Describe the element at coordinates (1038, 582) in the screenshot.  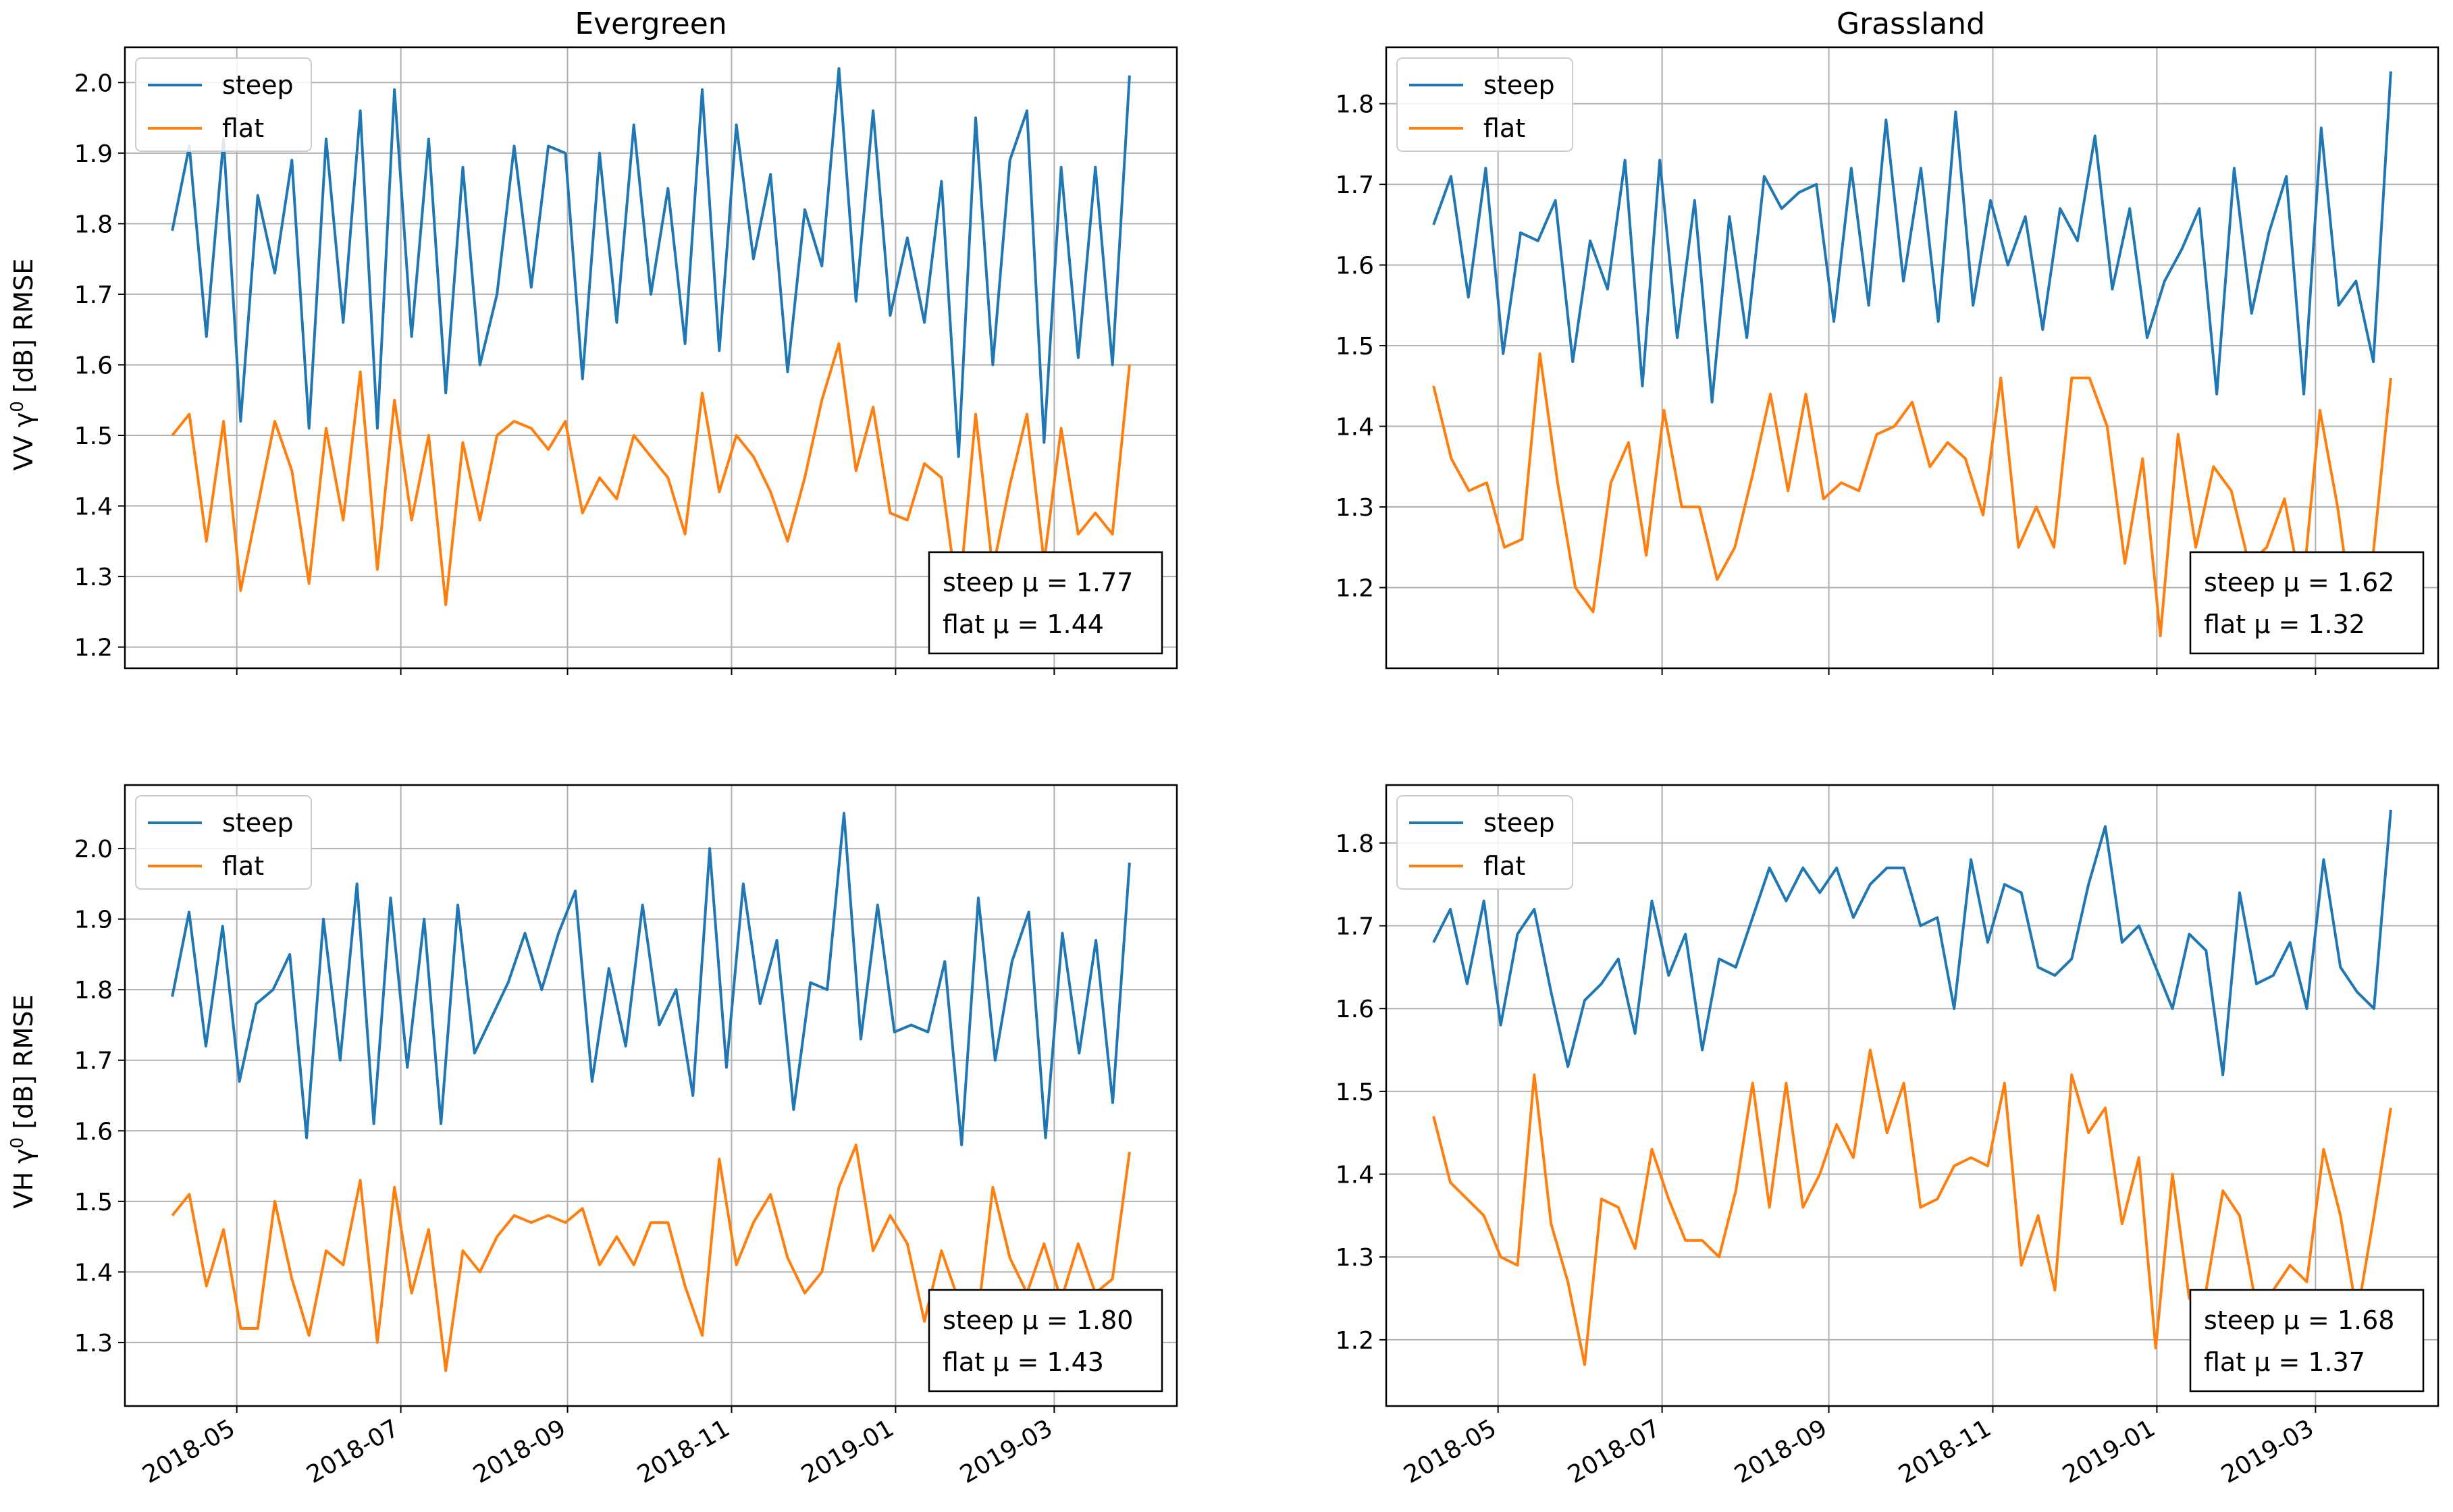
I see `stats-annotation-steep: steep μ = 1.77` at that location.